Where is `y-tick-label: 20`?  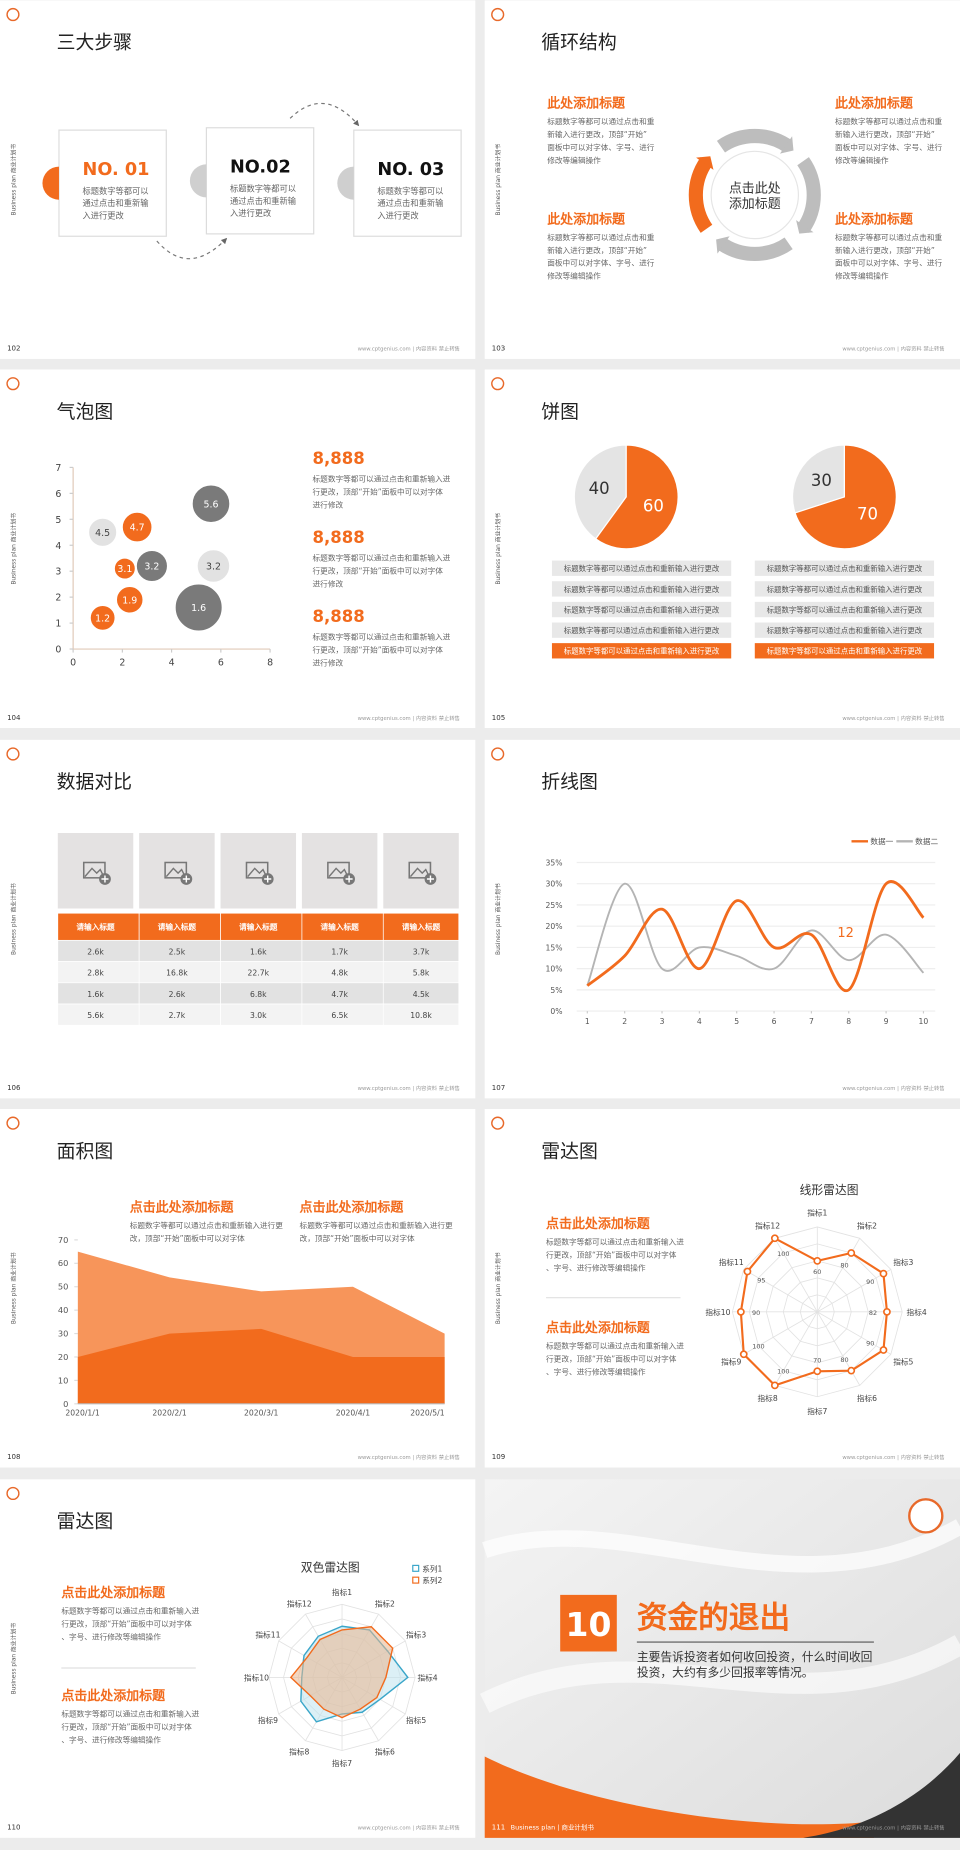
y-tick-label: 20 is located at coordinates (63, 1357).